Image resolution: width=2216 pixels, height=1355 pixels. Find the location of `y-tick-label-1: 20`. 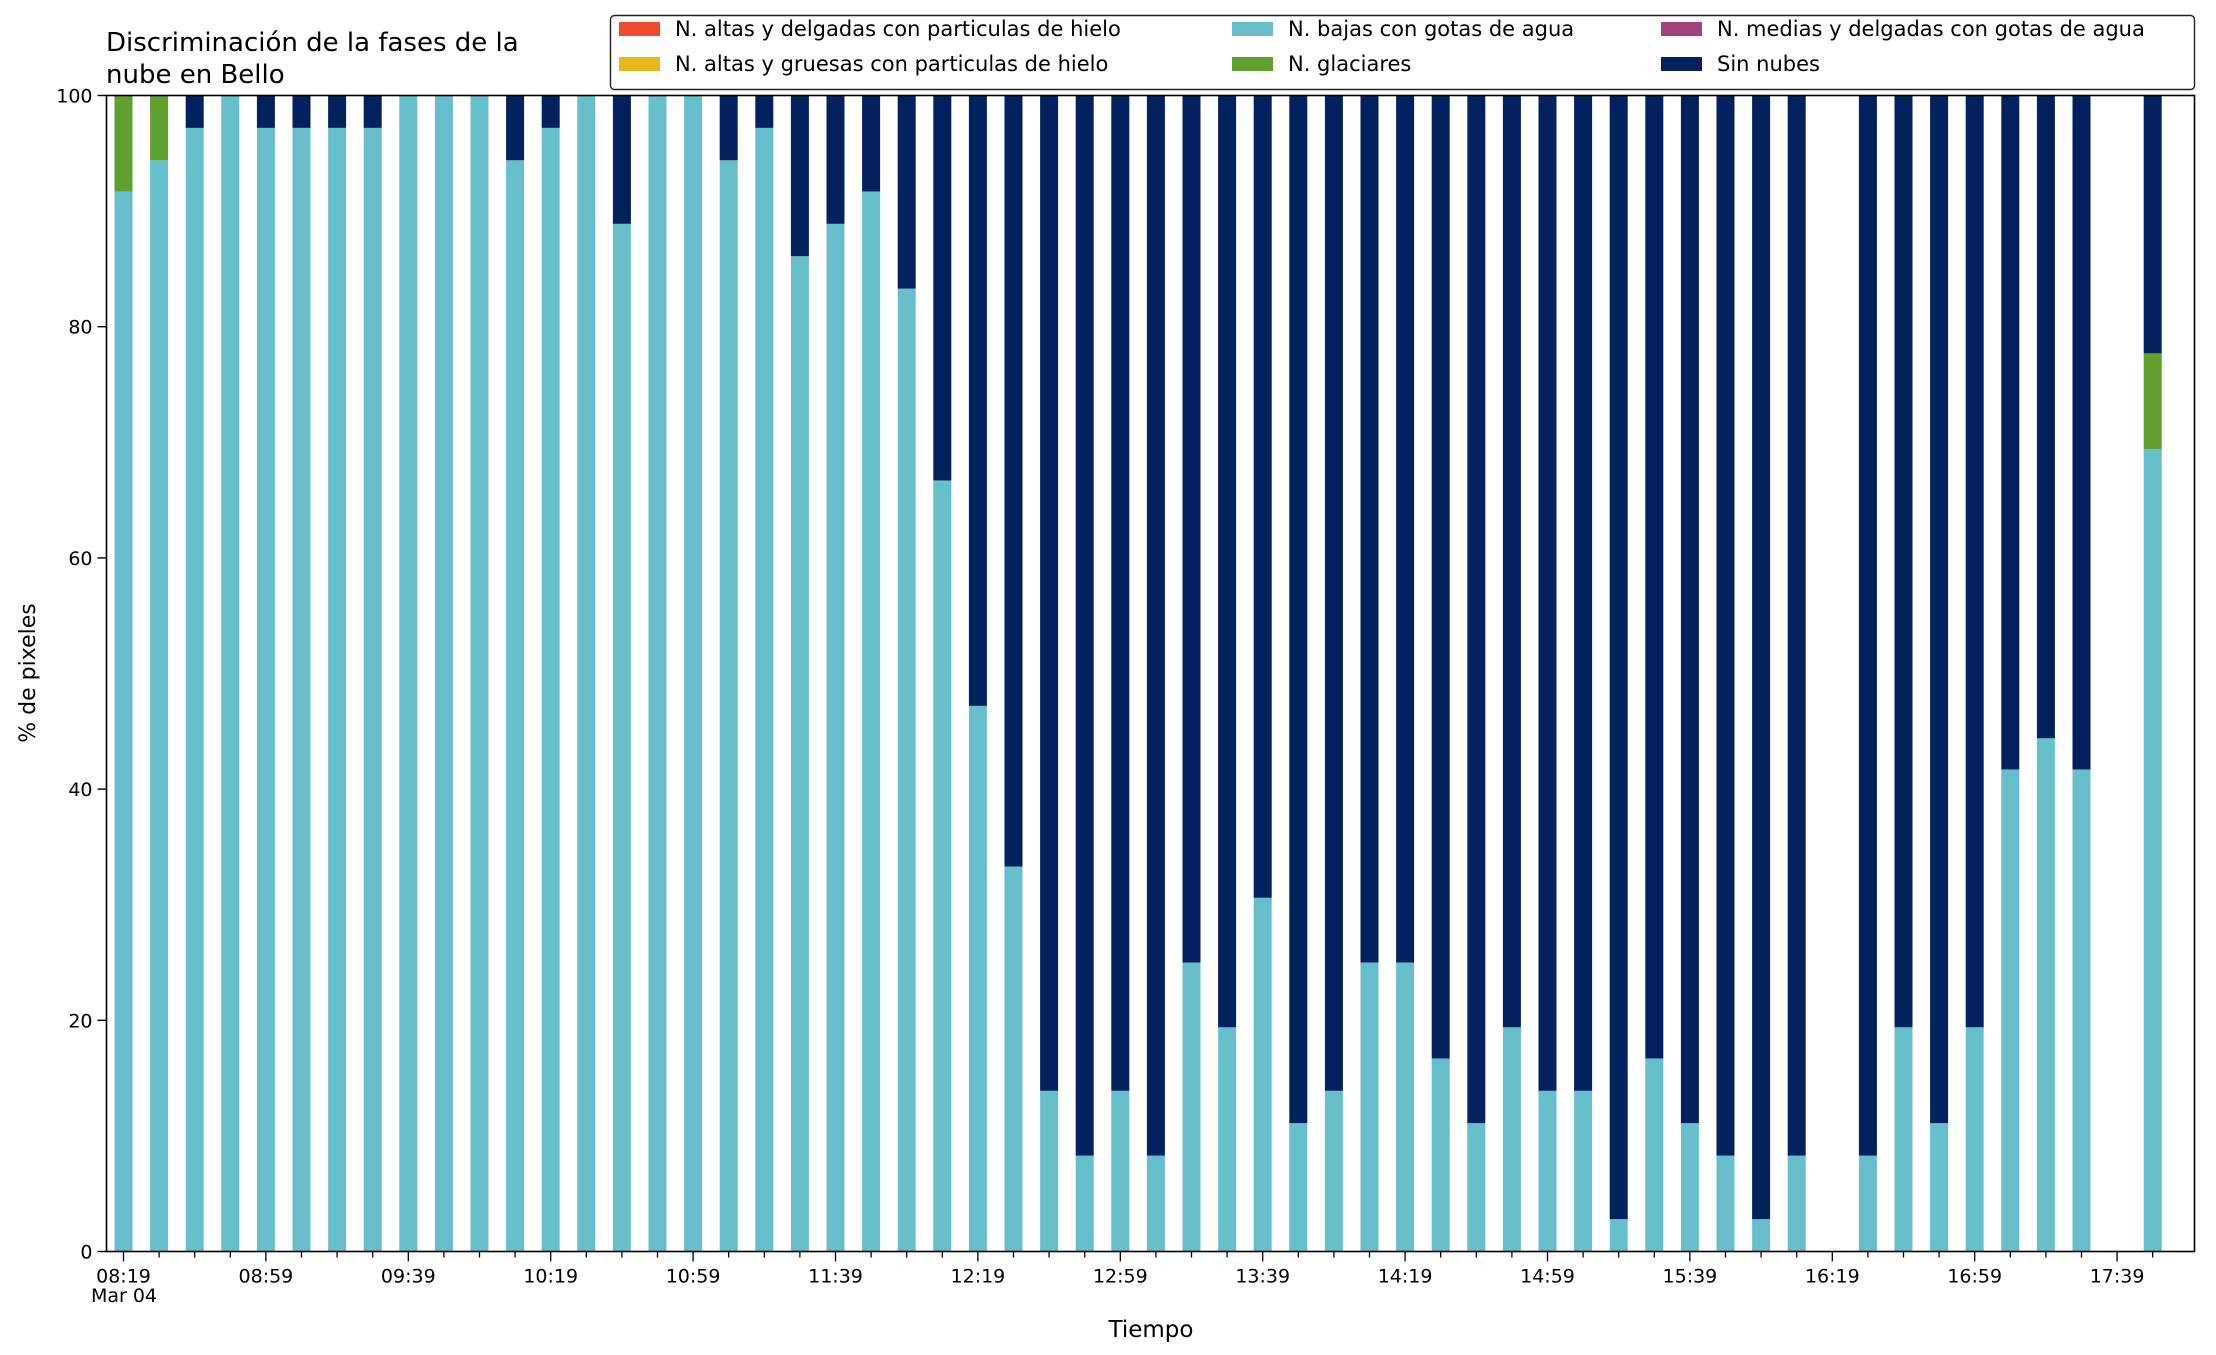

y-tick-label-1: 20 is located at coordinates (80, 1021).